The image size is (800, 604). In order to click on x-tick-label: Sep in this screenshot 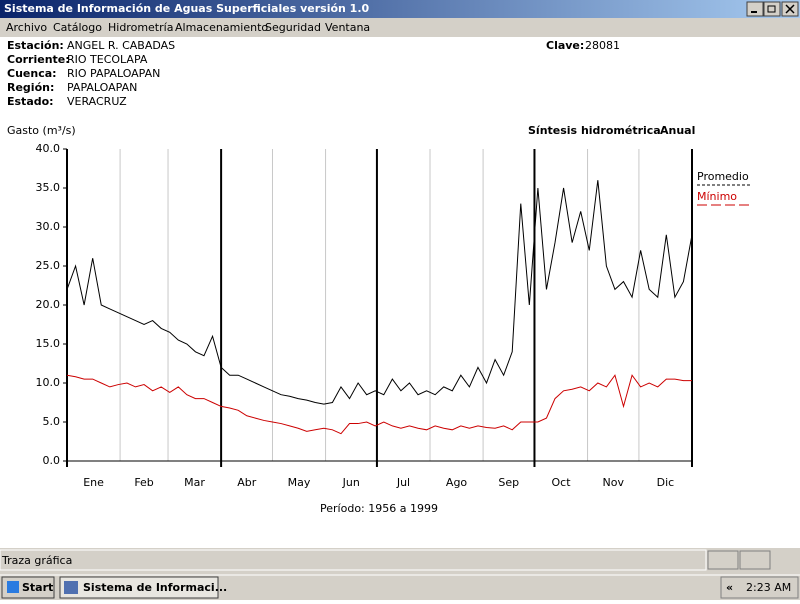, I will do `click(508, 482)`.